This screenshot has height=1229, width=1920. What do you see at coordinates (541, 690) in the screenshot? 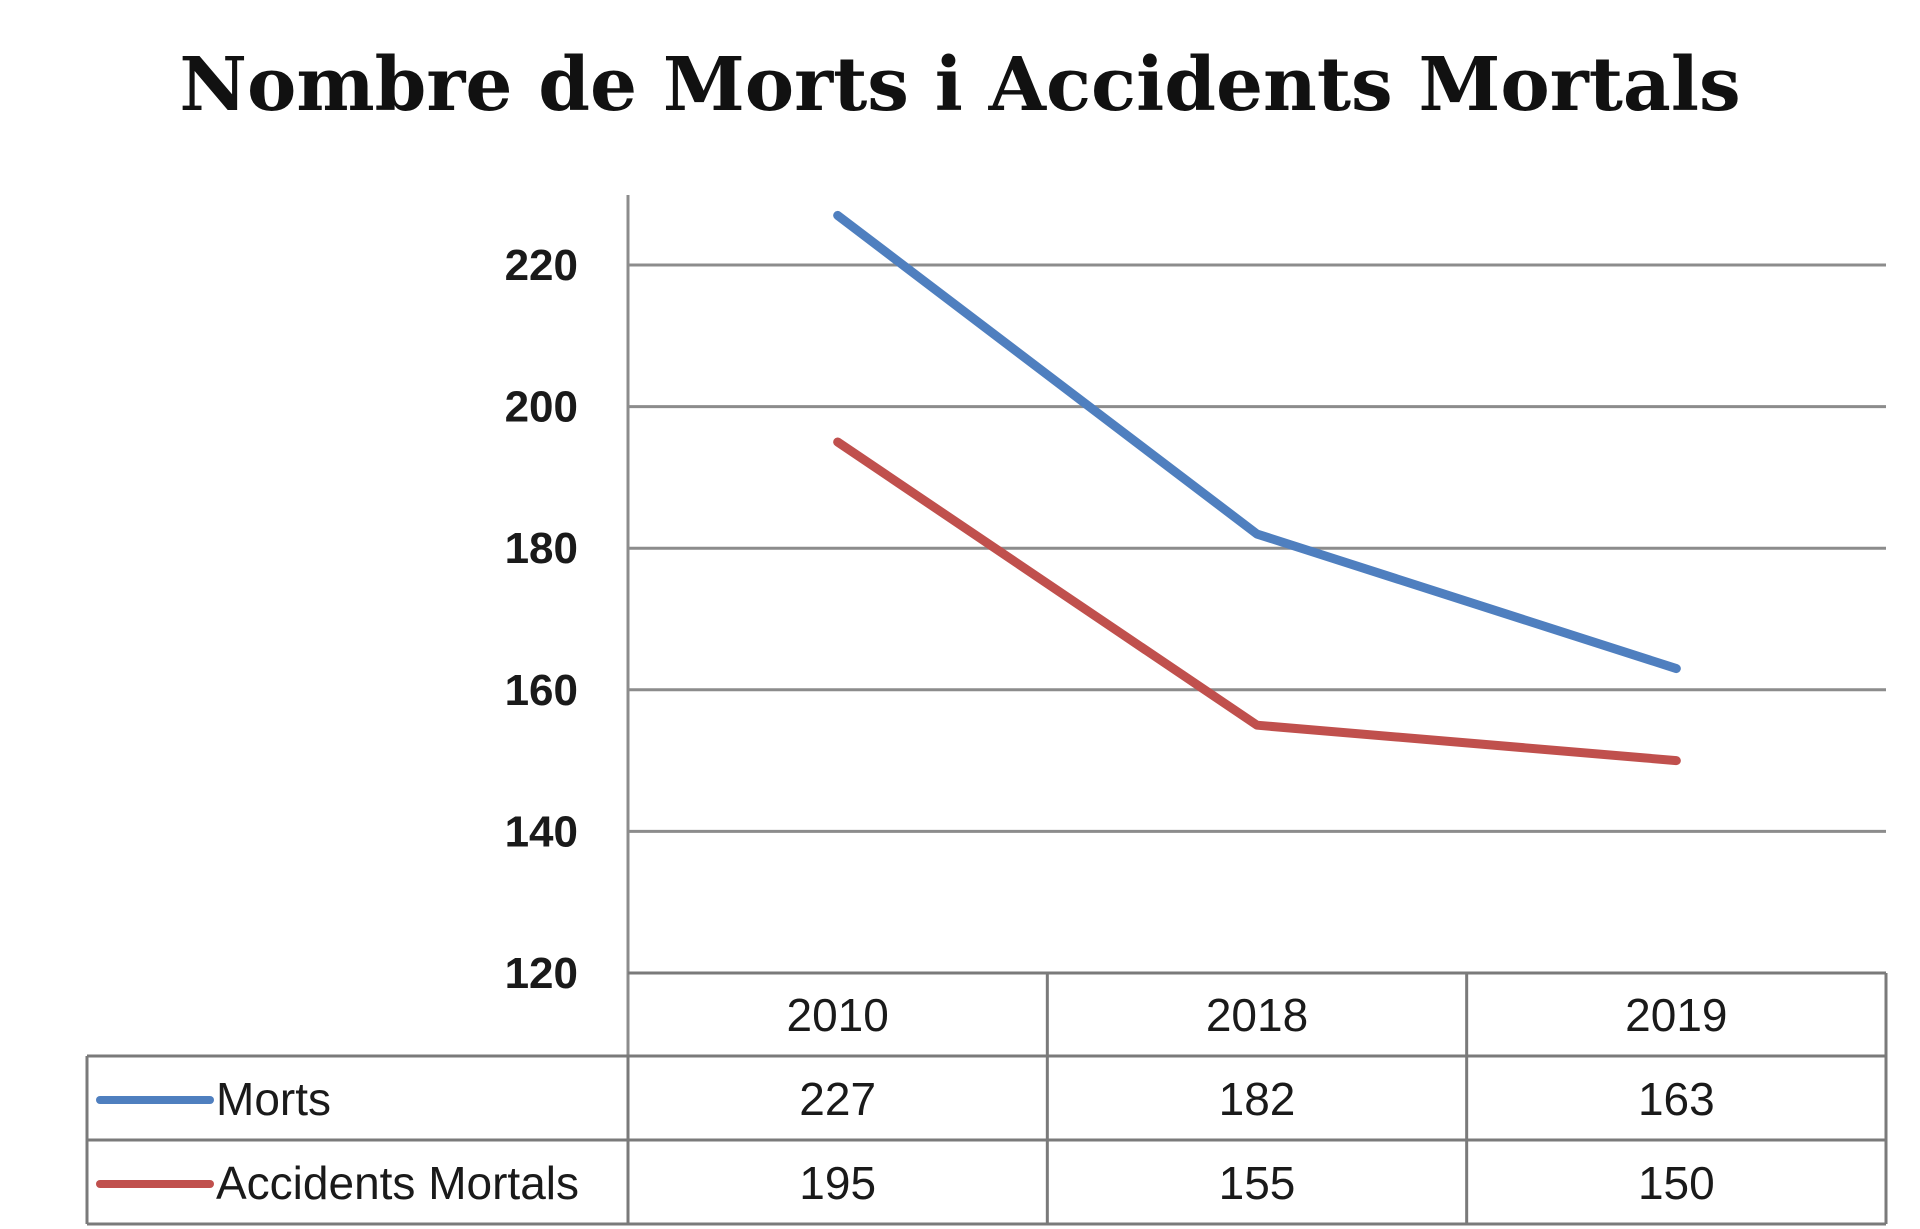
I see `y-tick-label: 160` at bounding box center [541, 690].